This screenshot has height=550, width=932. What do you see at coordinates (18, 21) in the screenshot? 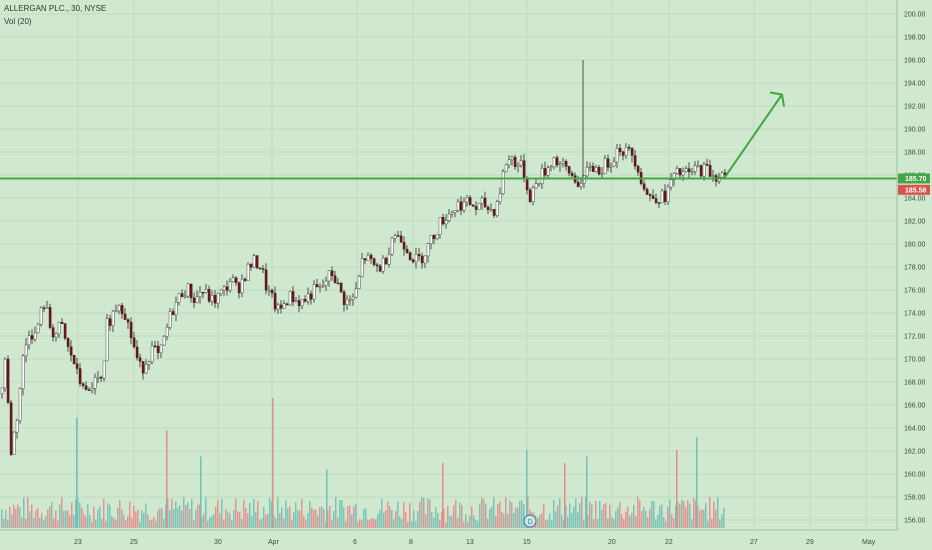
I see `volume-indicator-label: Vol (20)` at bounding box center [18, 21].